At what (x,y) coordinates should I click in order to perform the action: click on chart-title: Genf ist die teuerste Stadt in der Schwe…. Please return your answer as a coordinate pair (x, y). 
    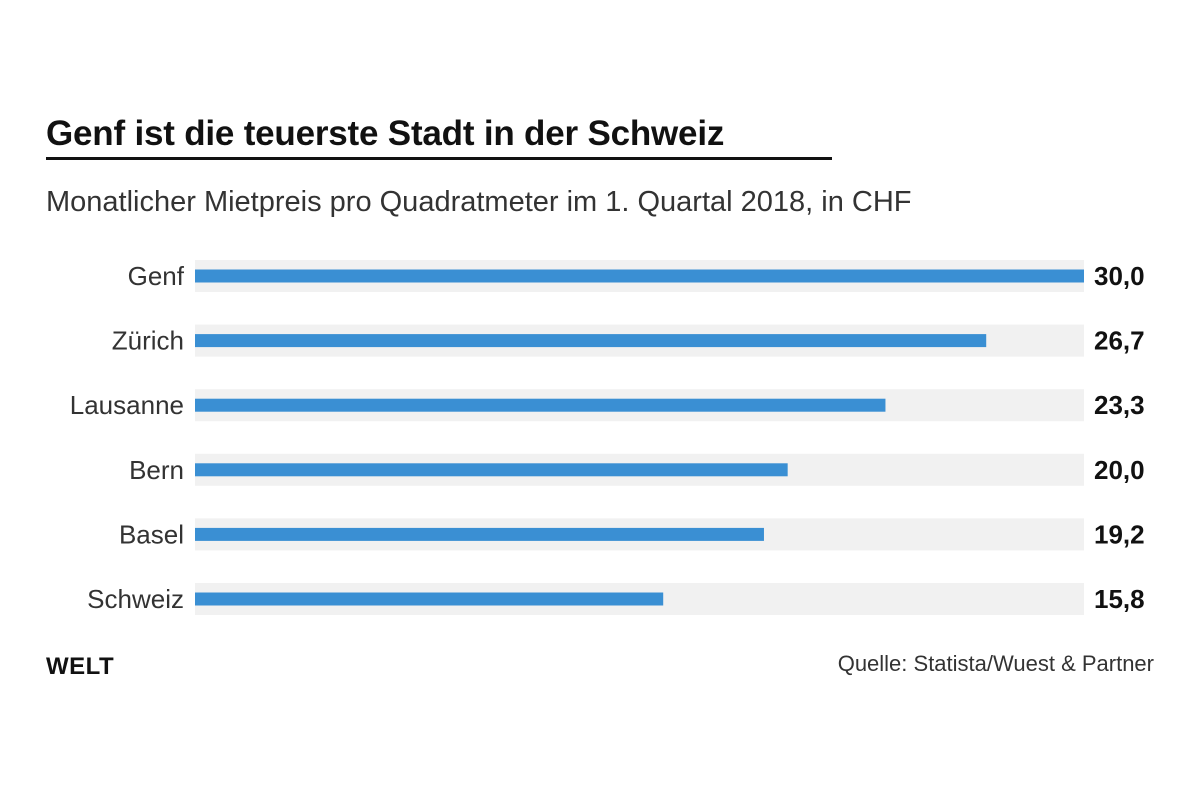
    Looking at the image, I should click on (385, 133).